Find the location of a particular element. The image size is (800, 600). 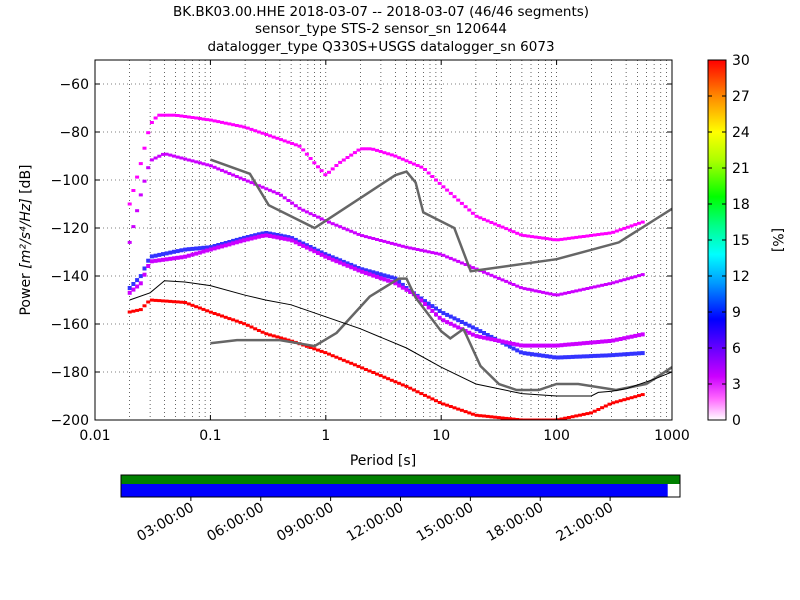

y-tick-label: −180 is located at coordinates (70, 373).